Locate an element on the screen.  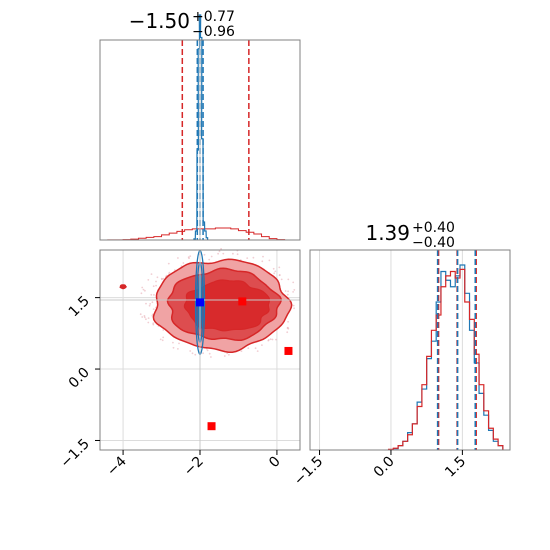
marginal-x-title-sub: −0.96 is located at coordinates (213, 32).